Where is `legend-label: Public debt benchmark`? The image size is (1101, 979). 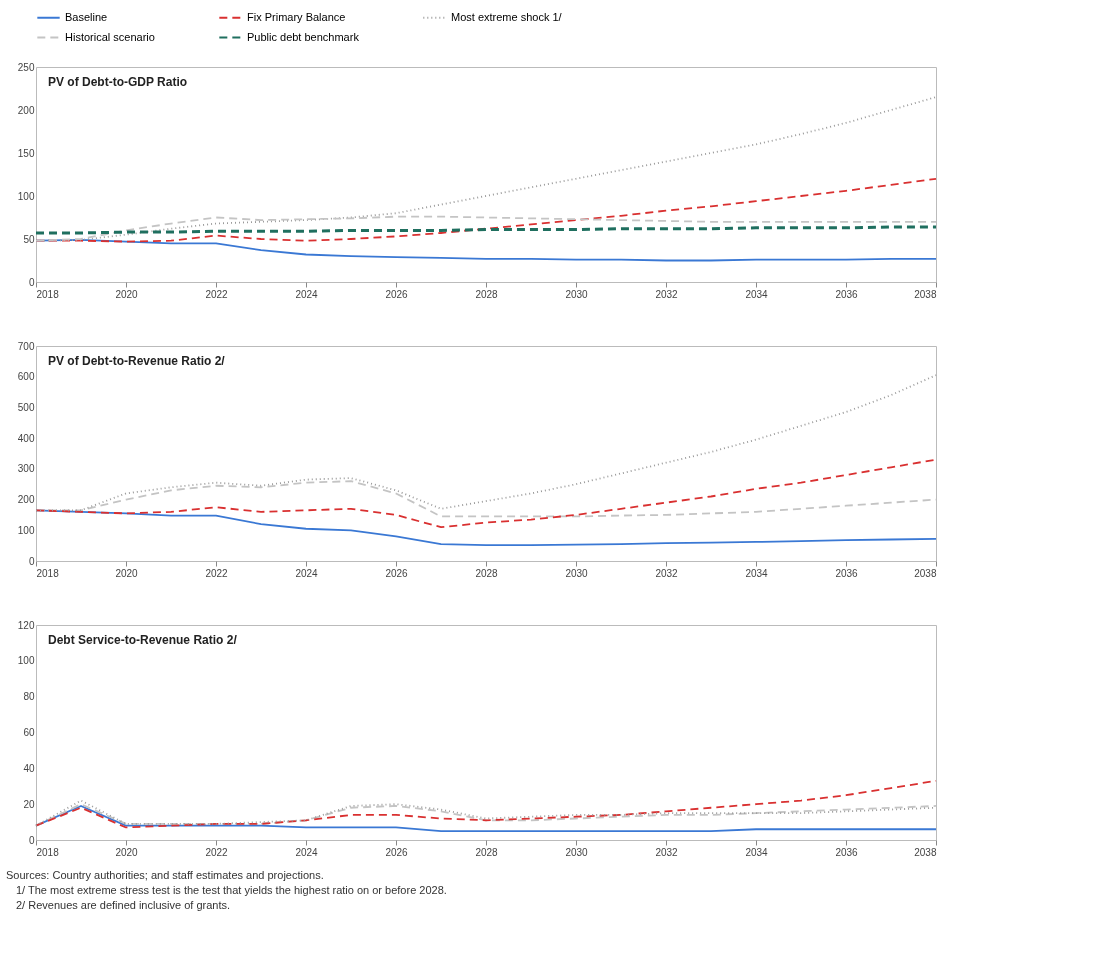 legend-label: Public debt benchmark is located at coordinates (303, 36).